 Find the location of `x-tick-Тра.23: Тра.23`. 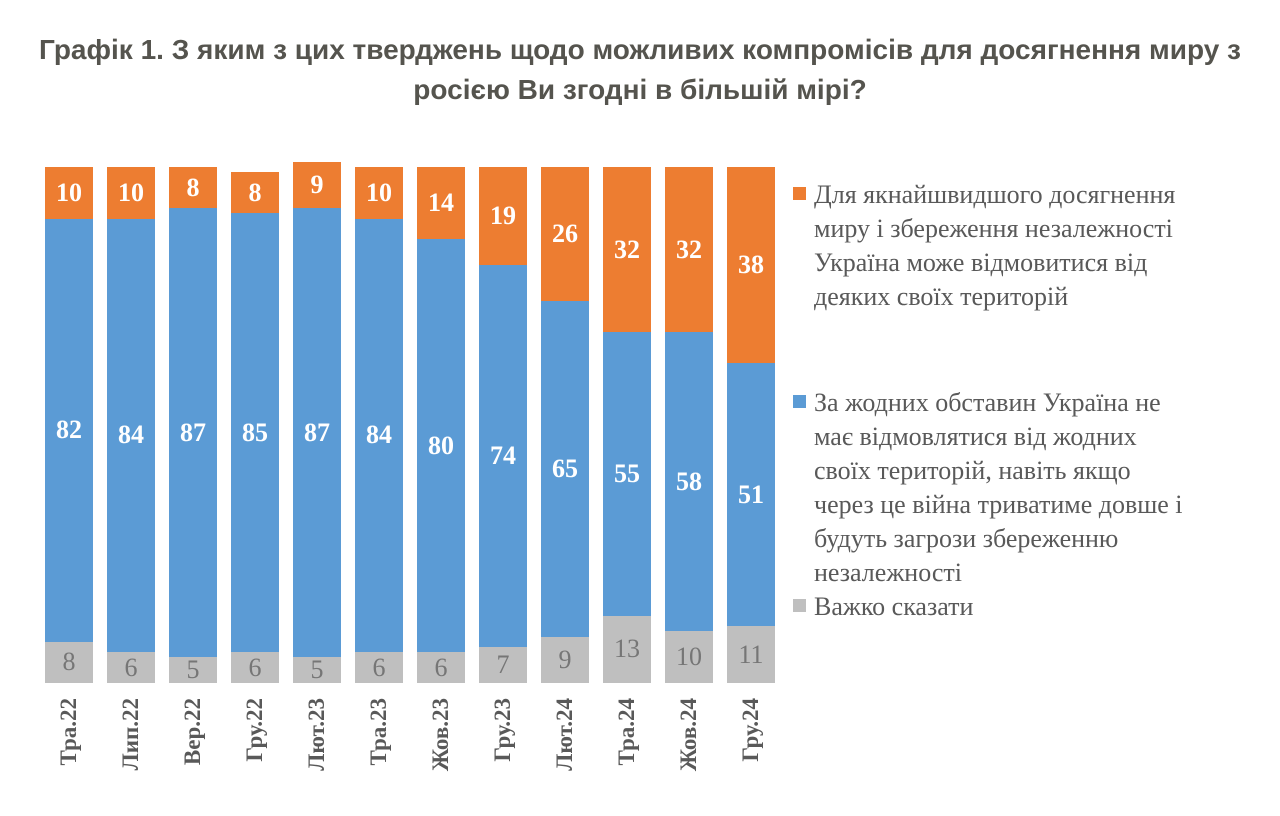

x-tick-Тра.23: Тра.23 is located at coordinates (379, 754).